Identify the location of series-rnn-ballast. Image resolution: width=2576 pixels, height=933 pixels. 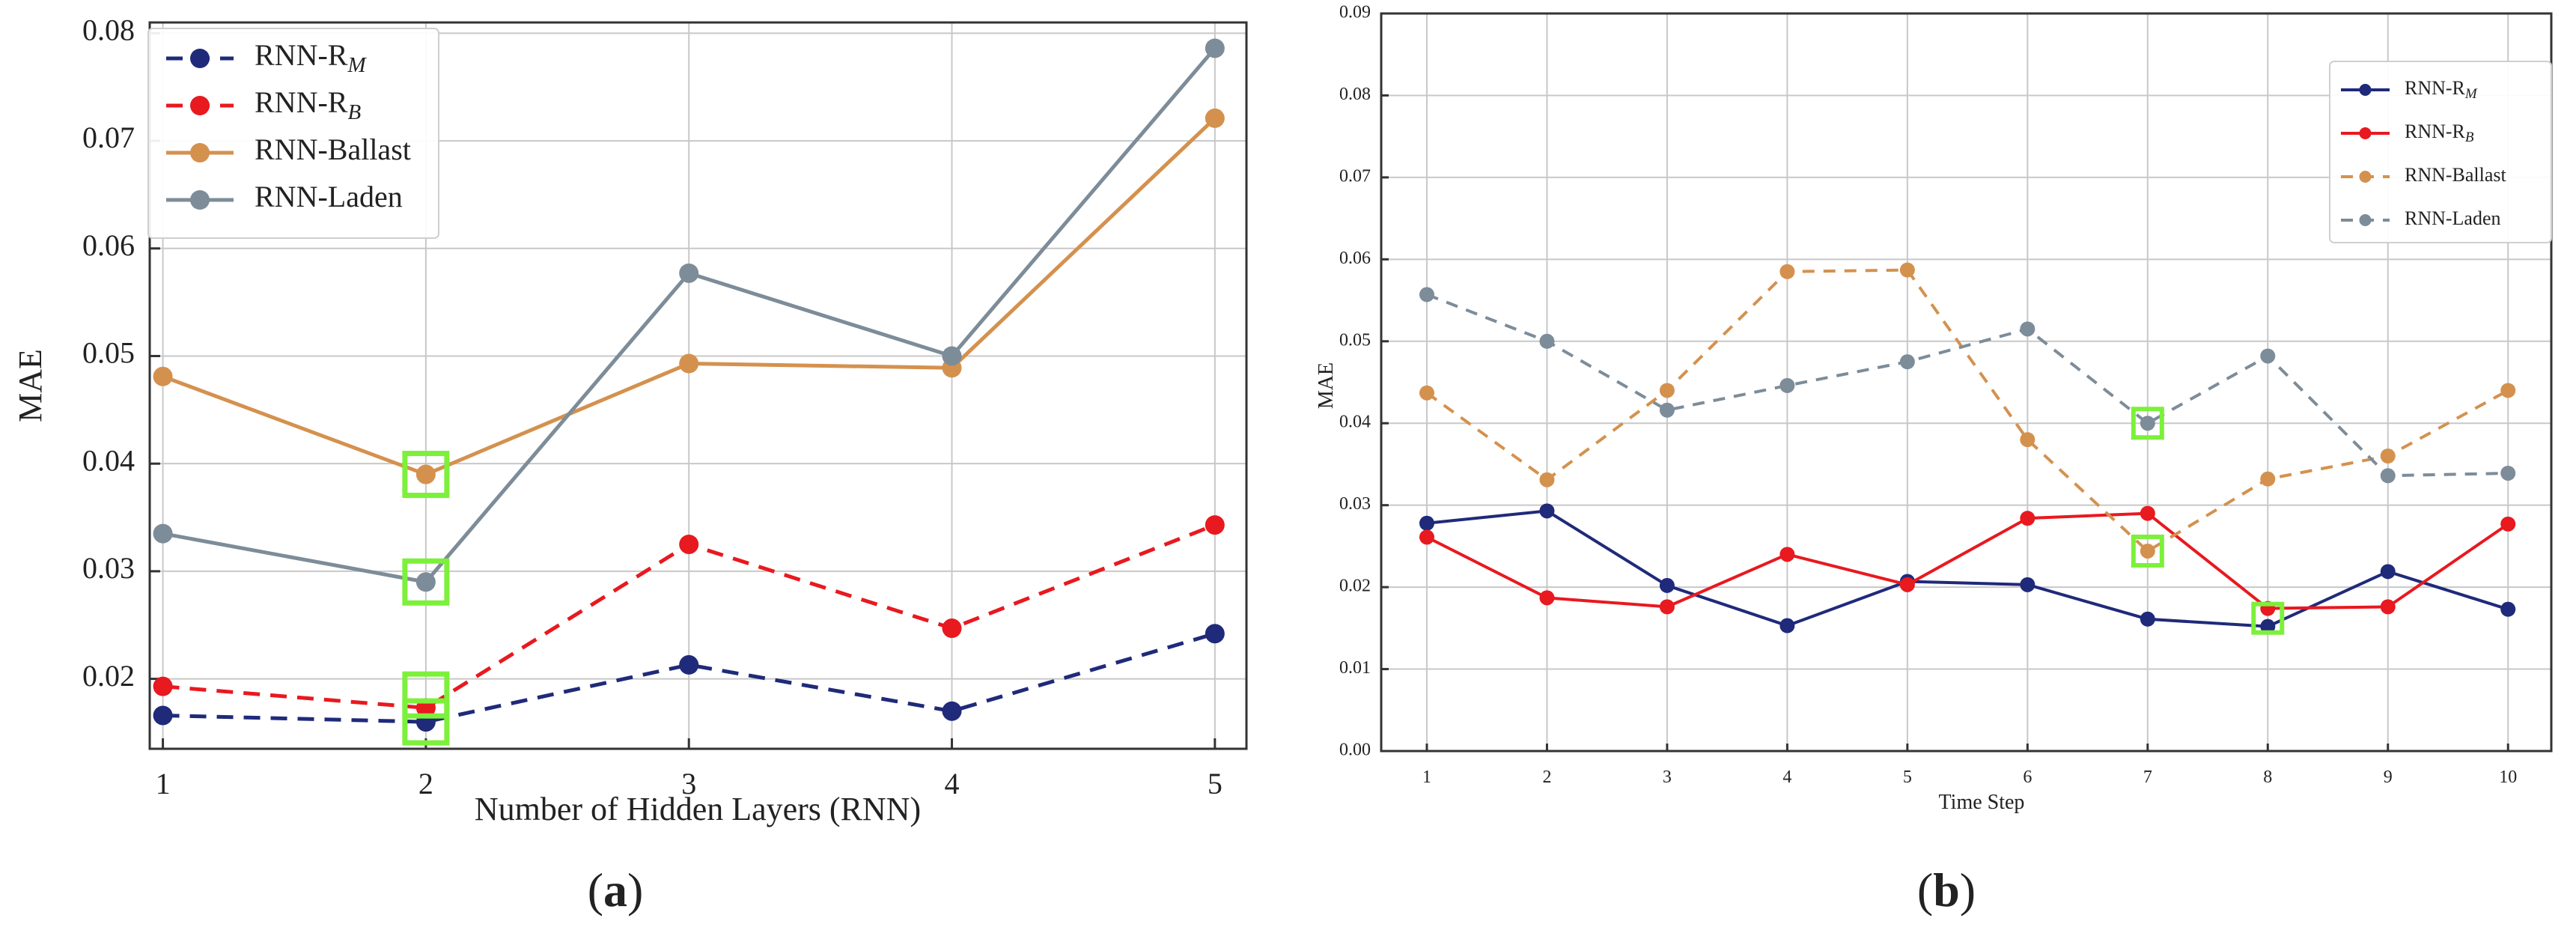
(1967, 410).